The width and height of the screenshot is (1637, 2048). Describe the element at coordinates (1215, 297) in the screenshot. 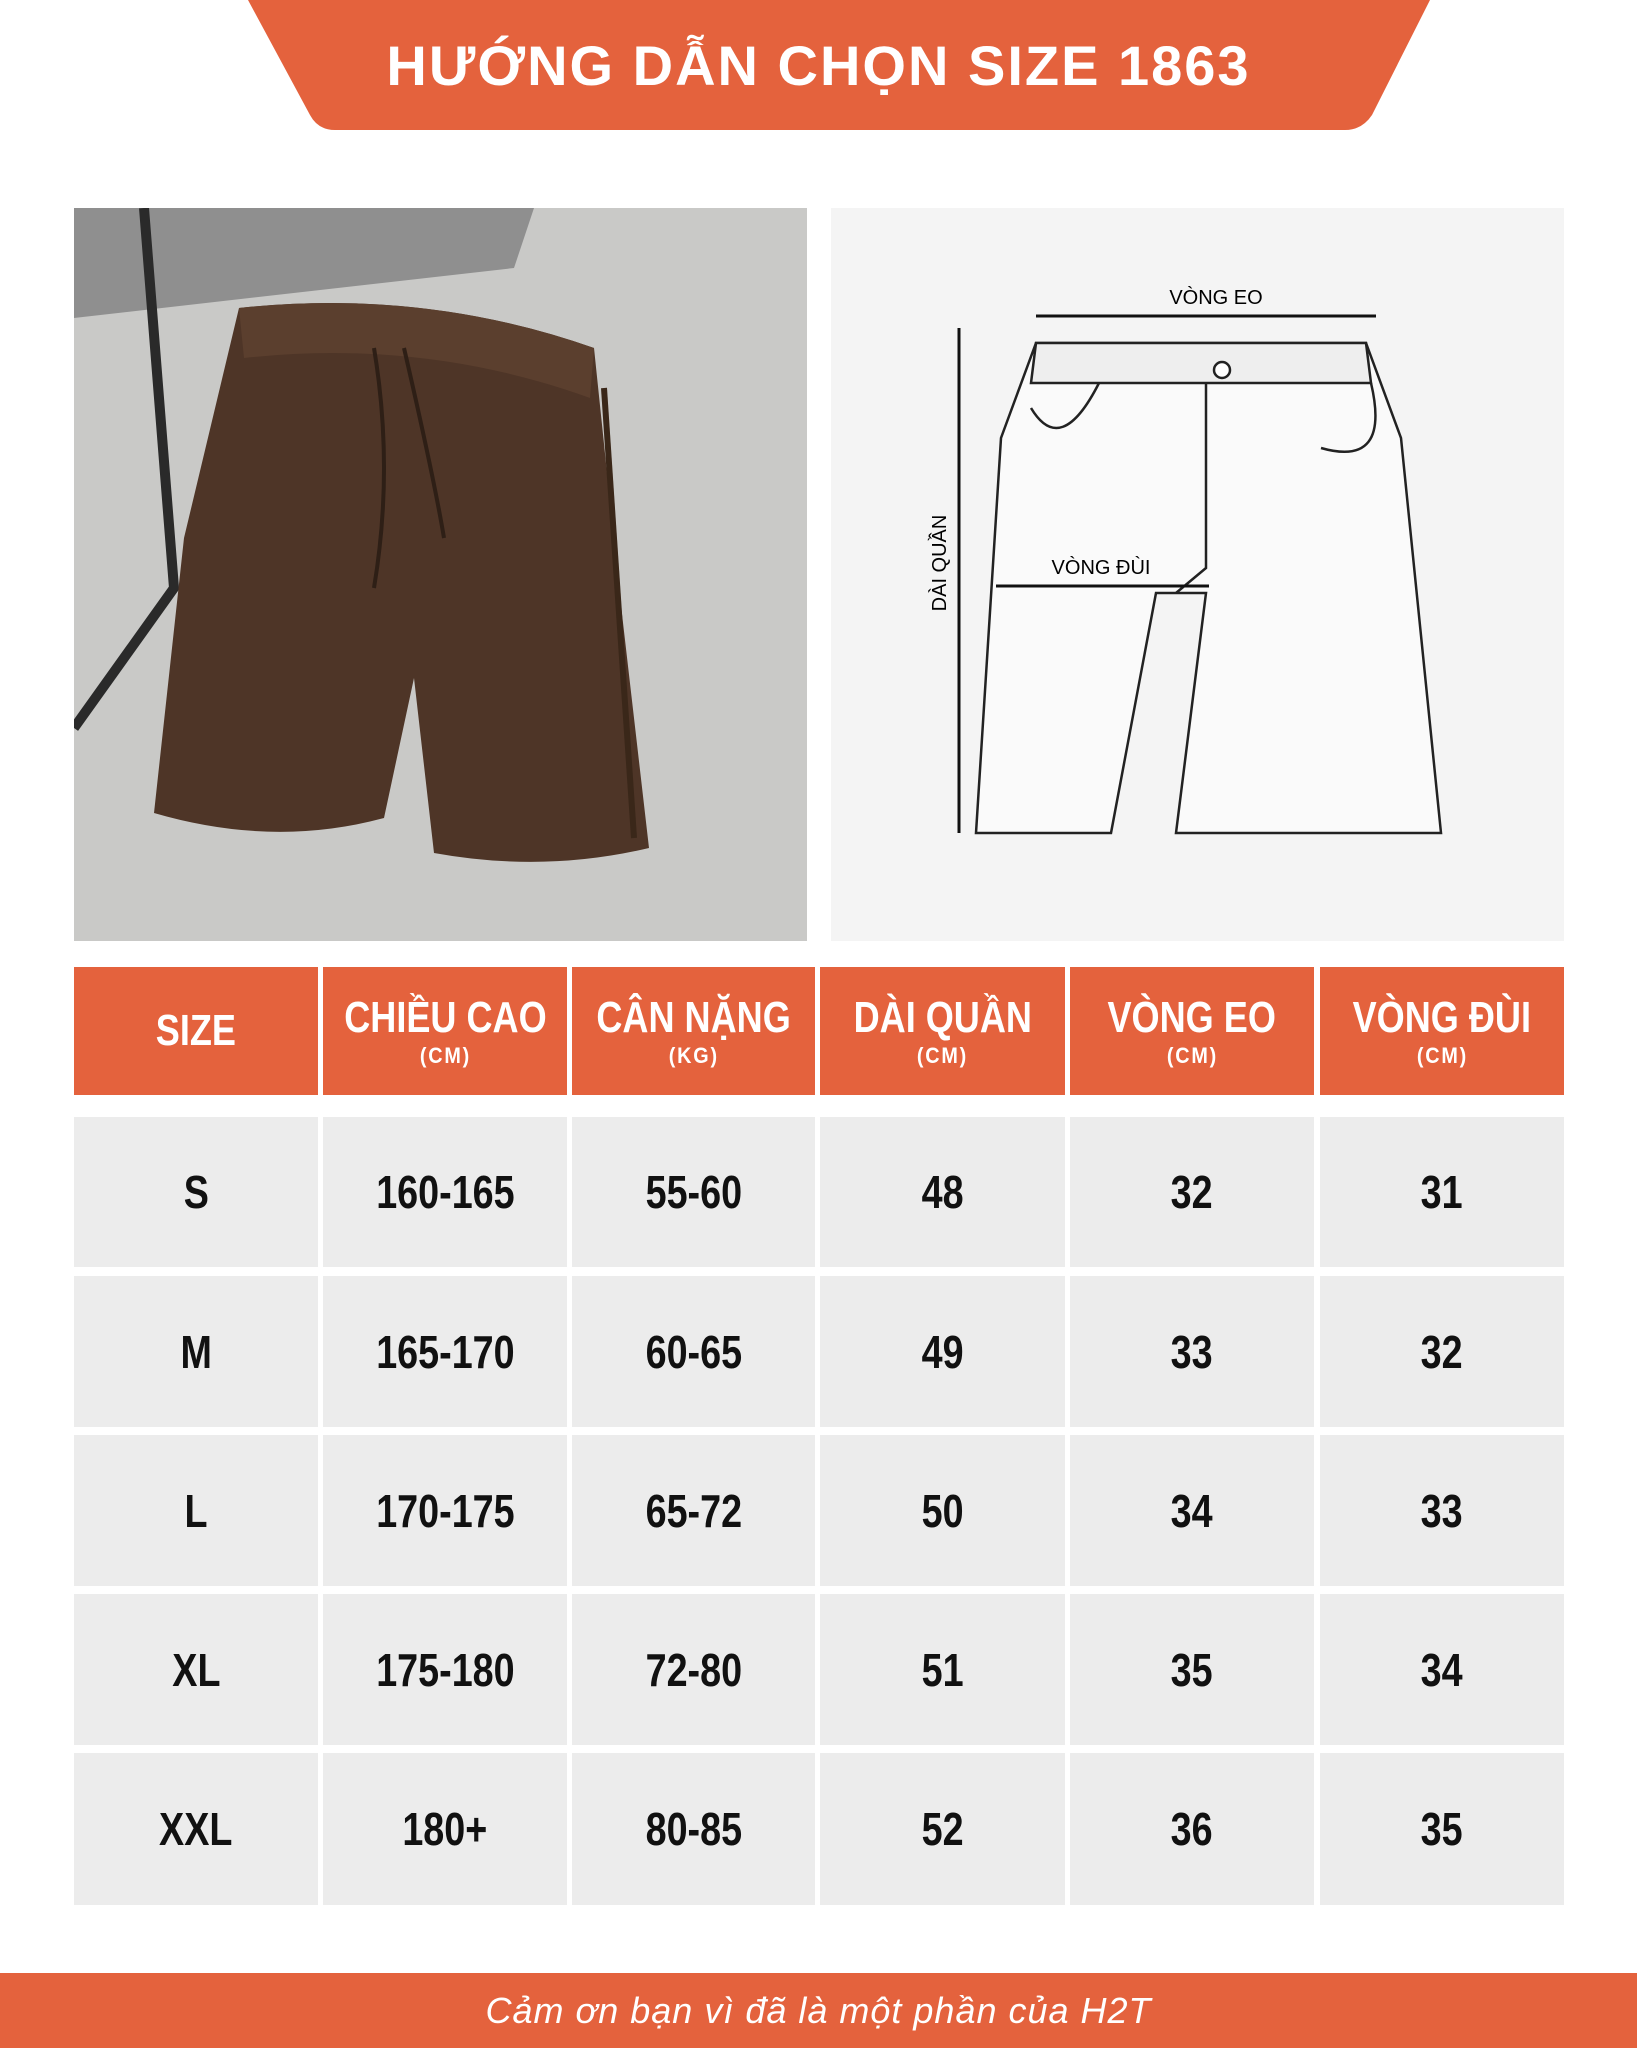

I see `waist-label: VÒNG EO` at that location.